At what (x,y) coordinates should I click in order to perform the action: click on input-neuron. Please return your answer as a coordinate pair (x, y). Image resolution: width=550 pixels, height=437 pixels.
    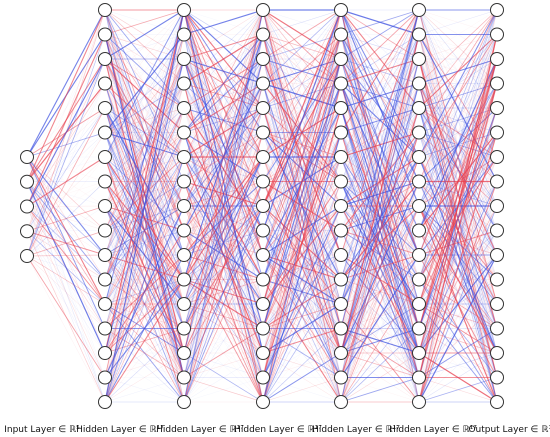
    Looking at the image, I should click on (27, 231).